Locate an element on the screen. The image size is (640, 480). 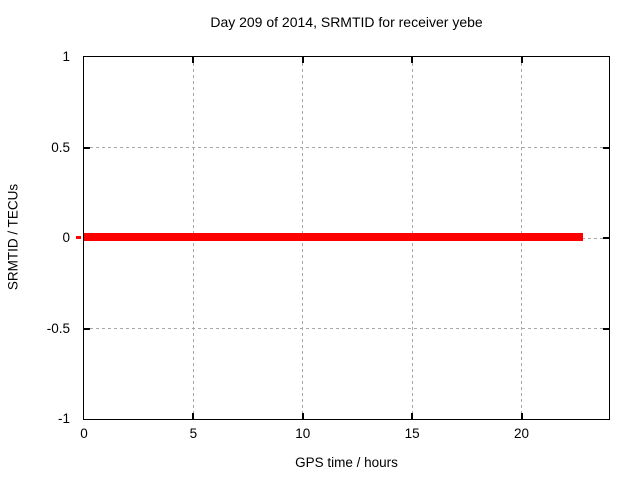
y-tick-label: -1 is located at coordinates (63, 418).